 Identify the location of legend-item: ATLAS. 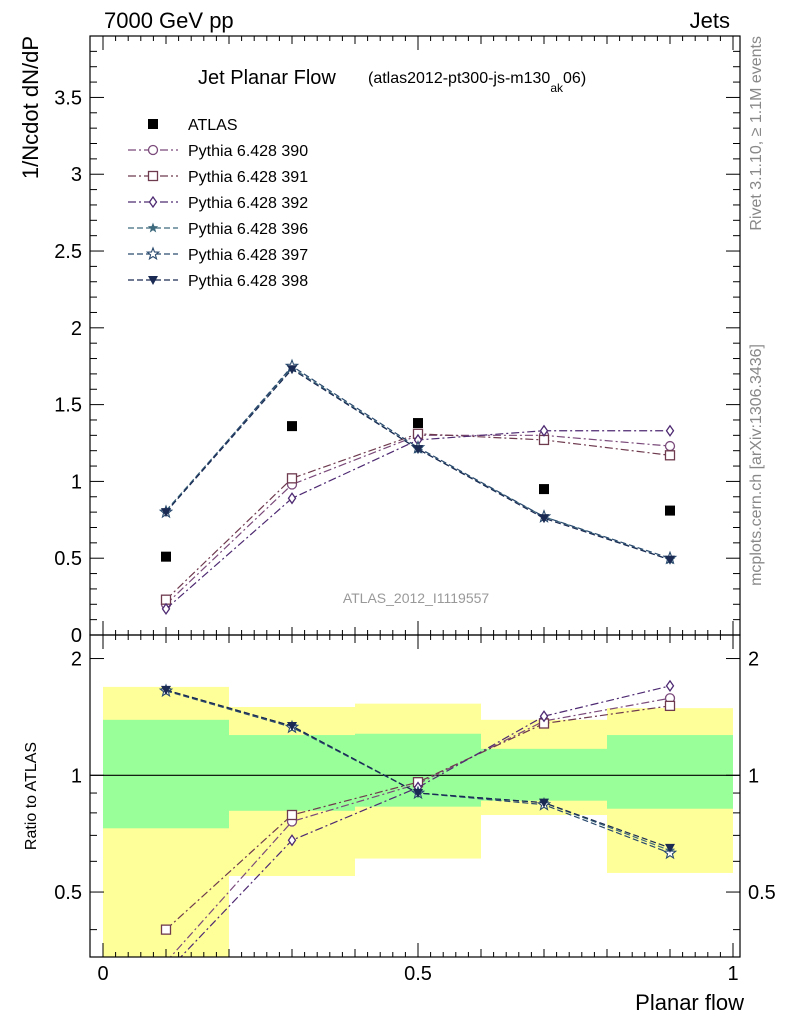
(193, 125).